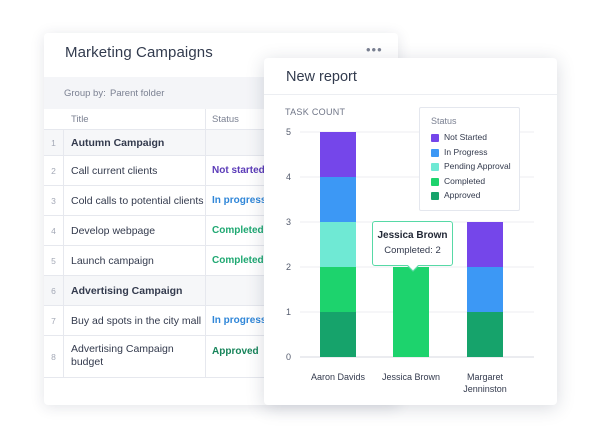  I want to click on row-number-cell: 7, so click(54, 320).